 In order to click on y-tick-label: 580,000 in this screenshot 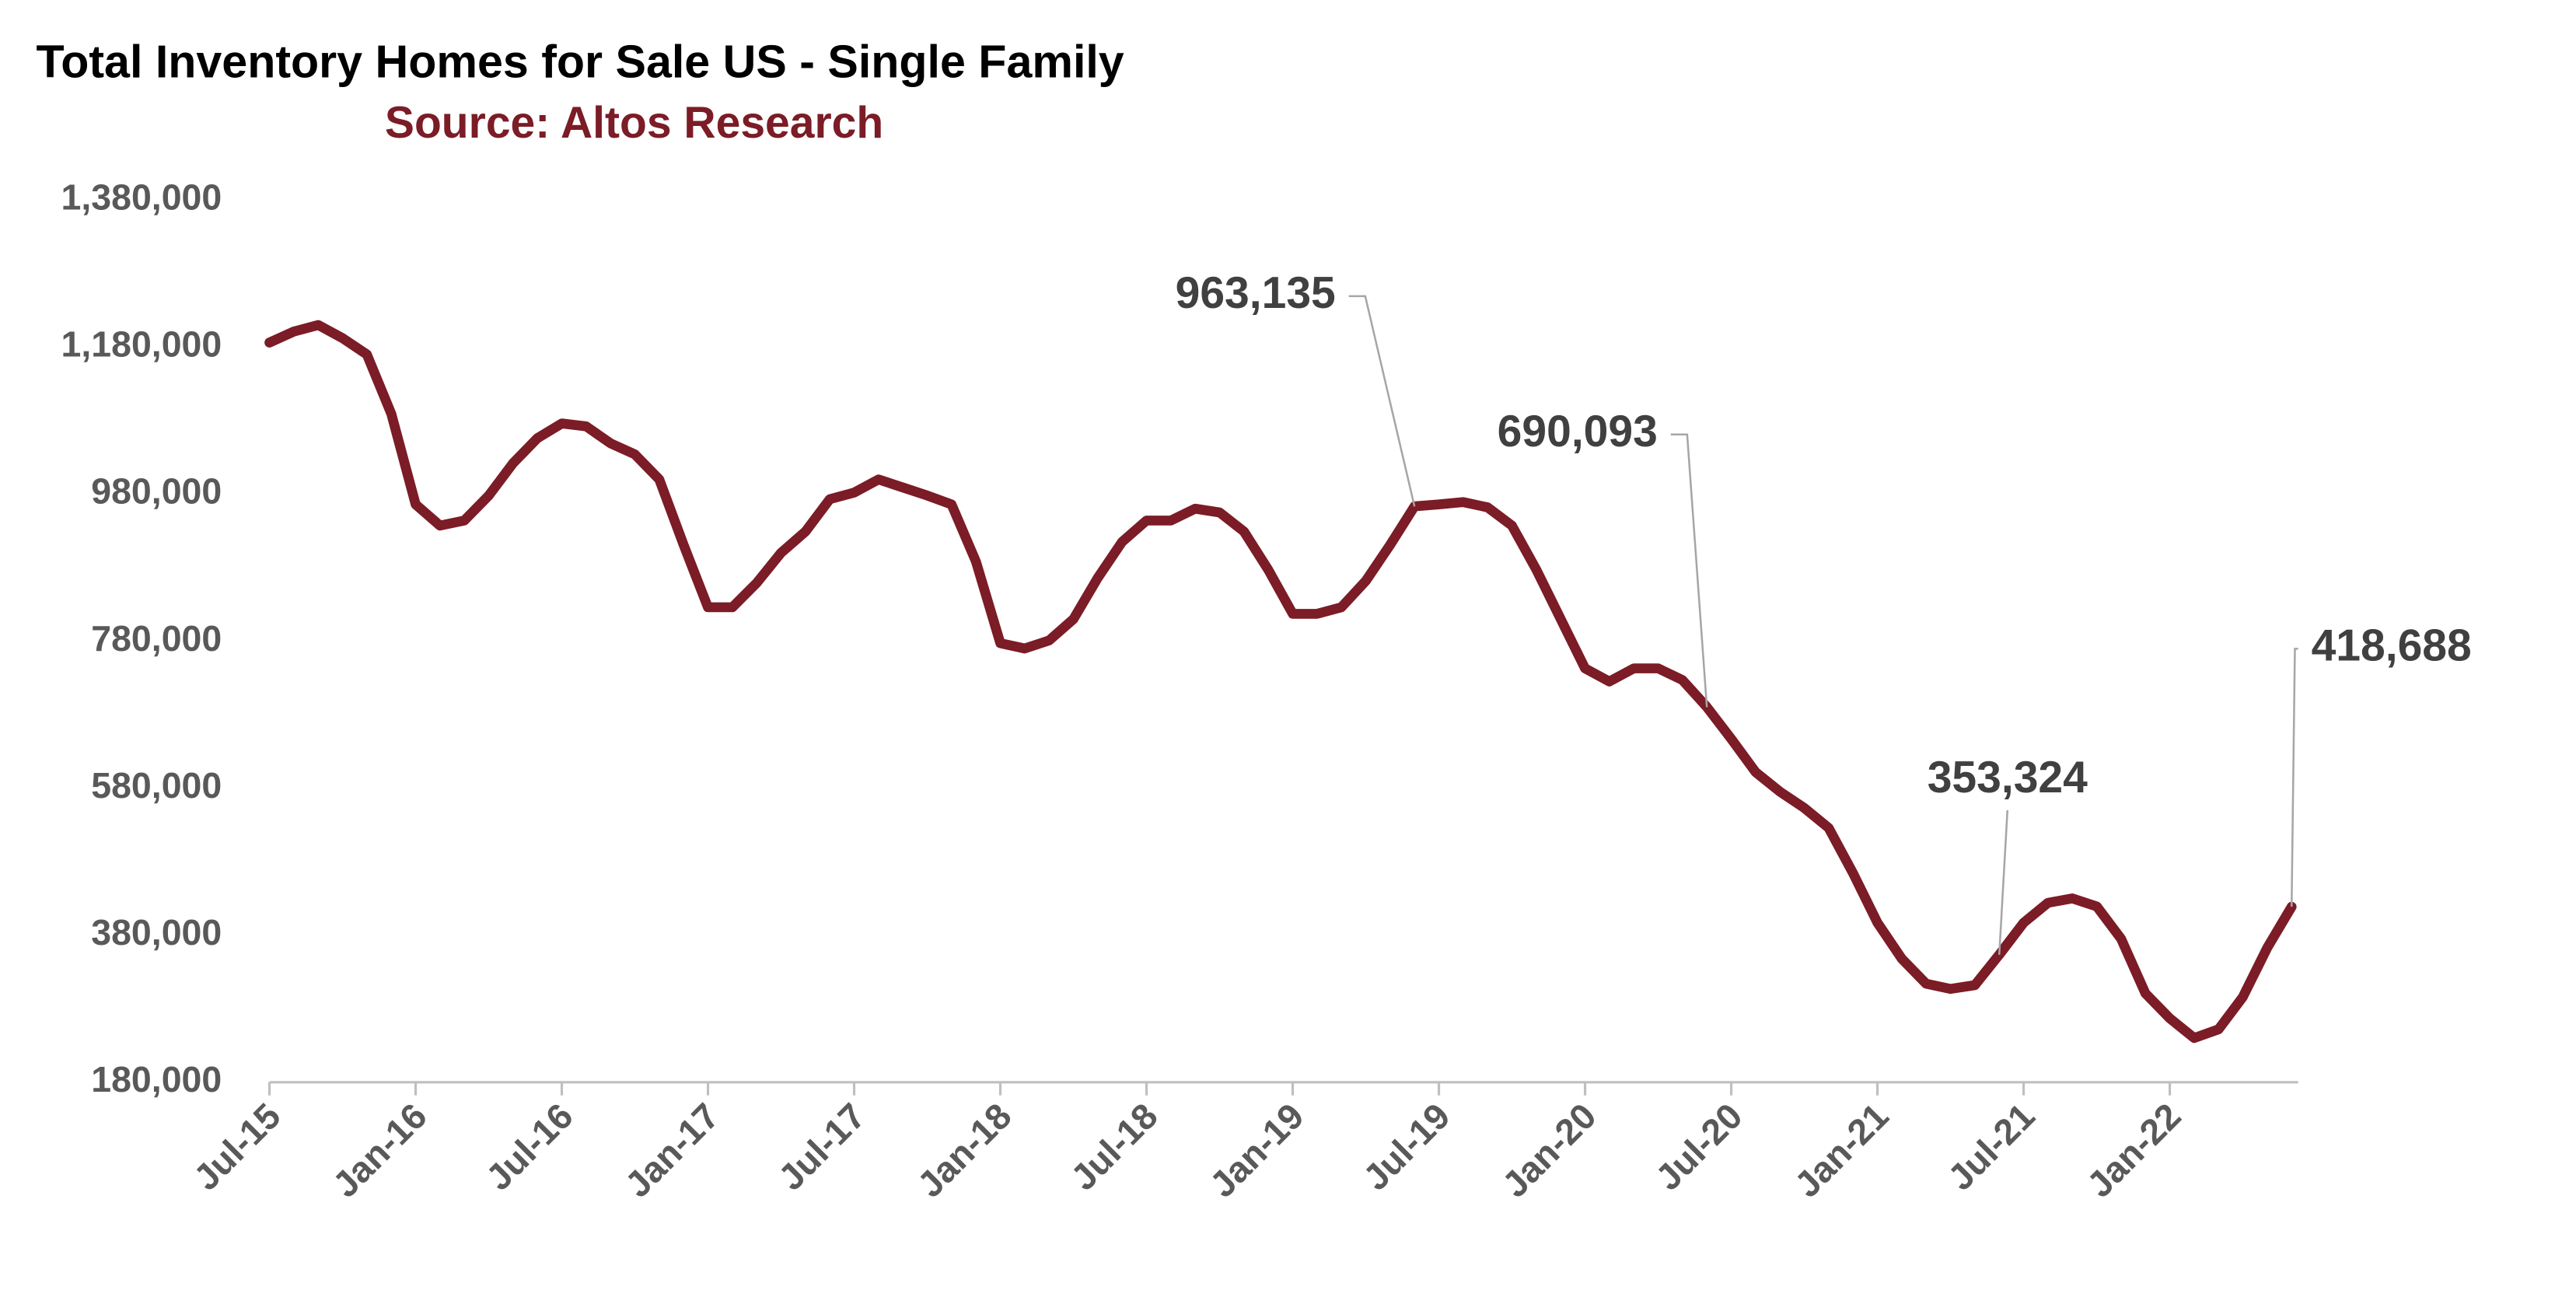, I will do `click(156, 785)`.